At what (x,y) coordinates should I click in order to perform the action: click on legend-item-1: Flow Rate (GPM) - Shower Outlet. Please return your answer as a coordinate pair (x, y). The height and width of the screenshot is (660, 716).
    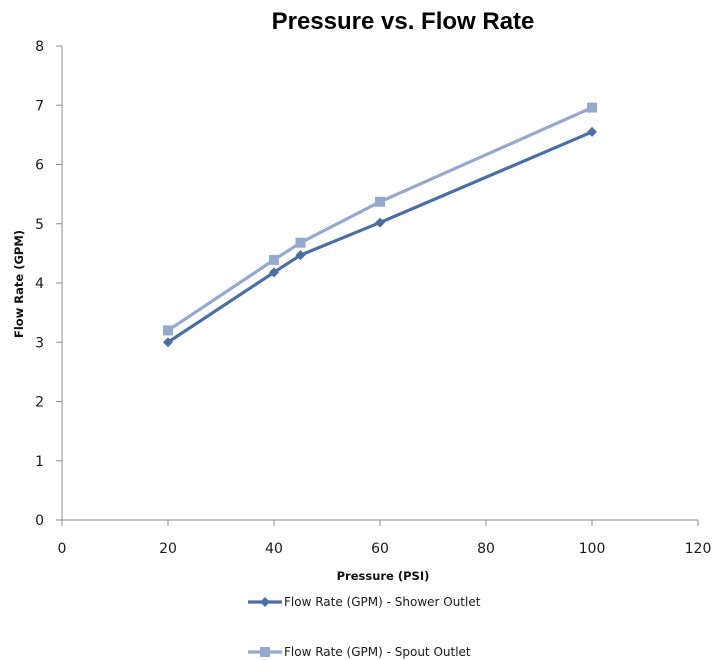
    Looking at the image, I should click on (364, 602).